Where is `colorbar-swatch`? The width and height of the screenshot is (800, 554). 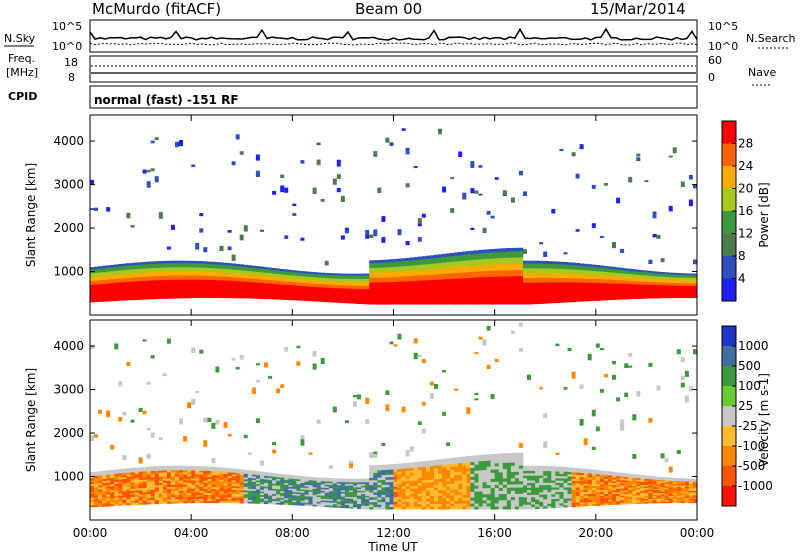 colorbar-swatch is located at coordinates (729, 222).